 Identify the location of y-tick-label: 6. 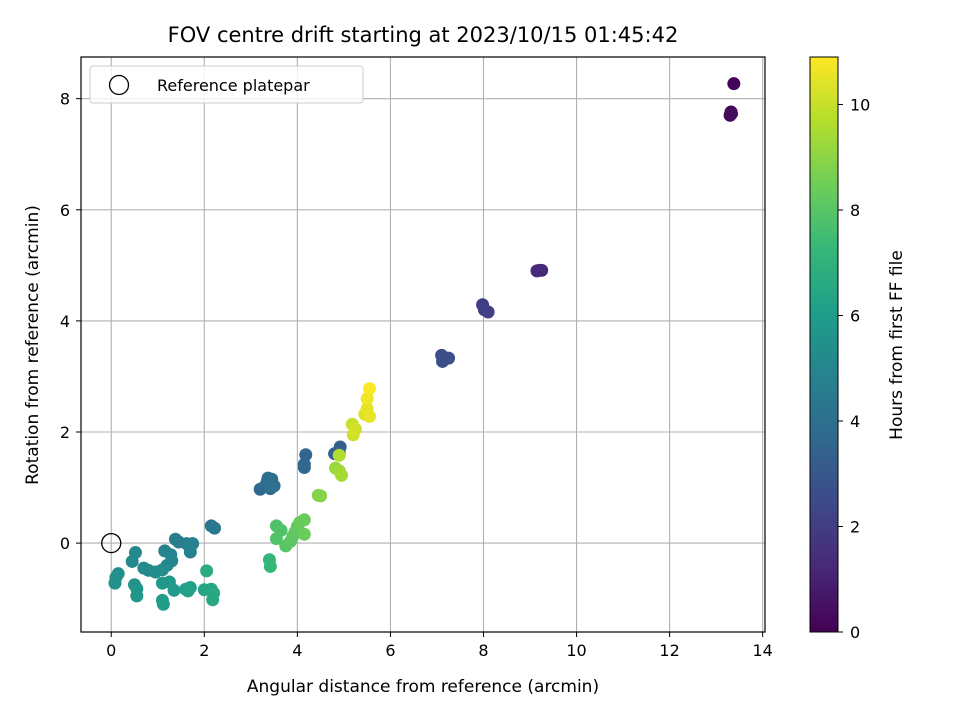
(65, 210).